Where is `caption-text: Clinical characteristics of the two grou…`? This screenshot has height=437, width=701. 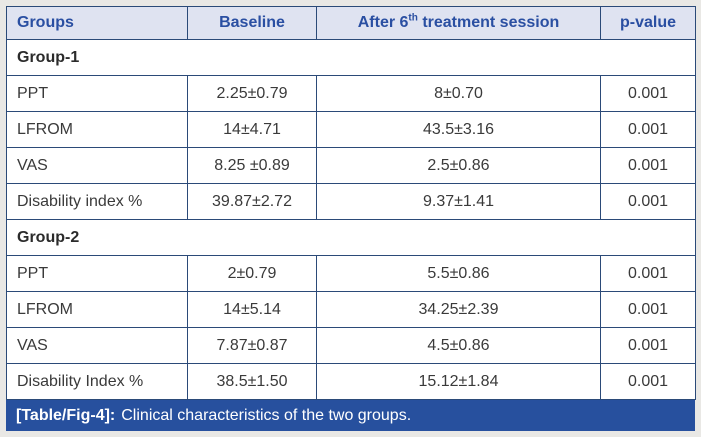
caption-text: Clinical characteristics of the two grou… is located at coordinates (266, 415).